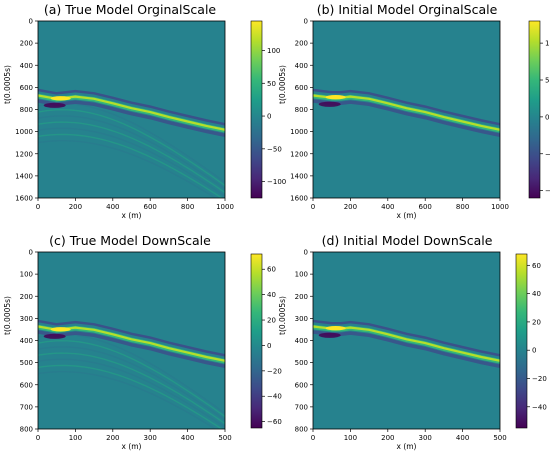 Image resolution: width=550 pixels, height=454 pixels. I want to click on panel-title: (b) Initial Model OrginalScale, so click(407, 9).